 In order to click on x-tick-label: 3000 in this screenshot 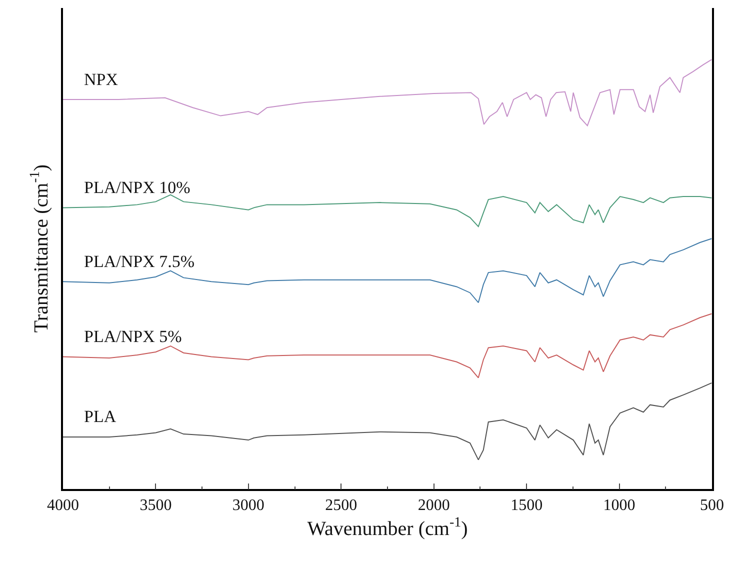, I will do `click(248, 505)`.